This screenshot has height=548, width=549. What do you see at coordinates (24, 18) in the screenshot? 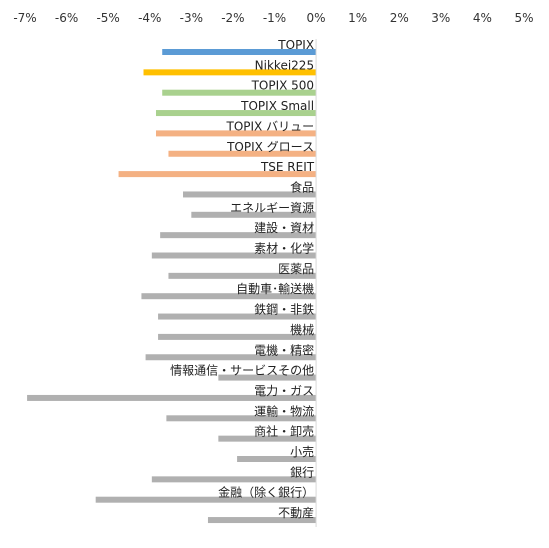
I see `x-tick-label: -7%` at bounding box center [24, 18].